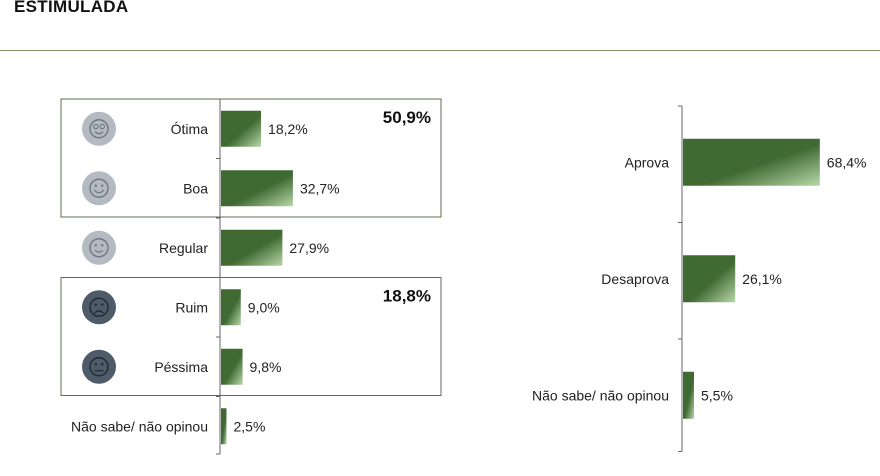 The height and width of the screenshot is (476, 880). I want to click on bar-desaprova, so click(709, 279).